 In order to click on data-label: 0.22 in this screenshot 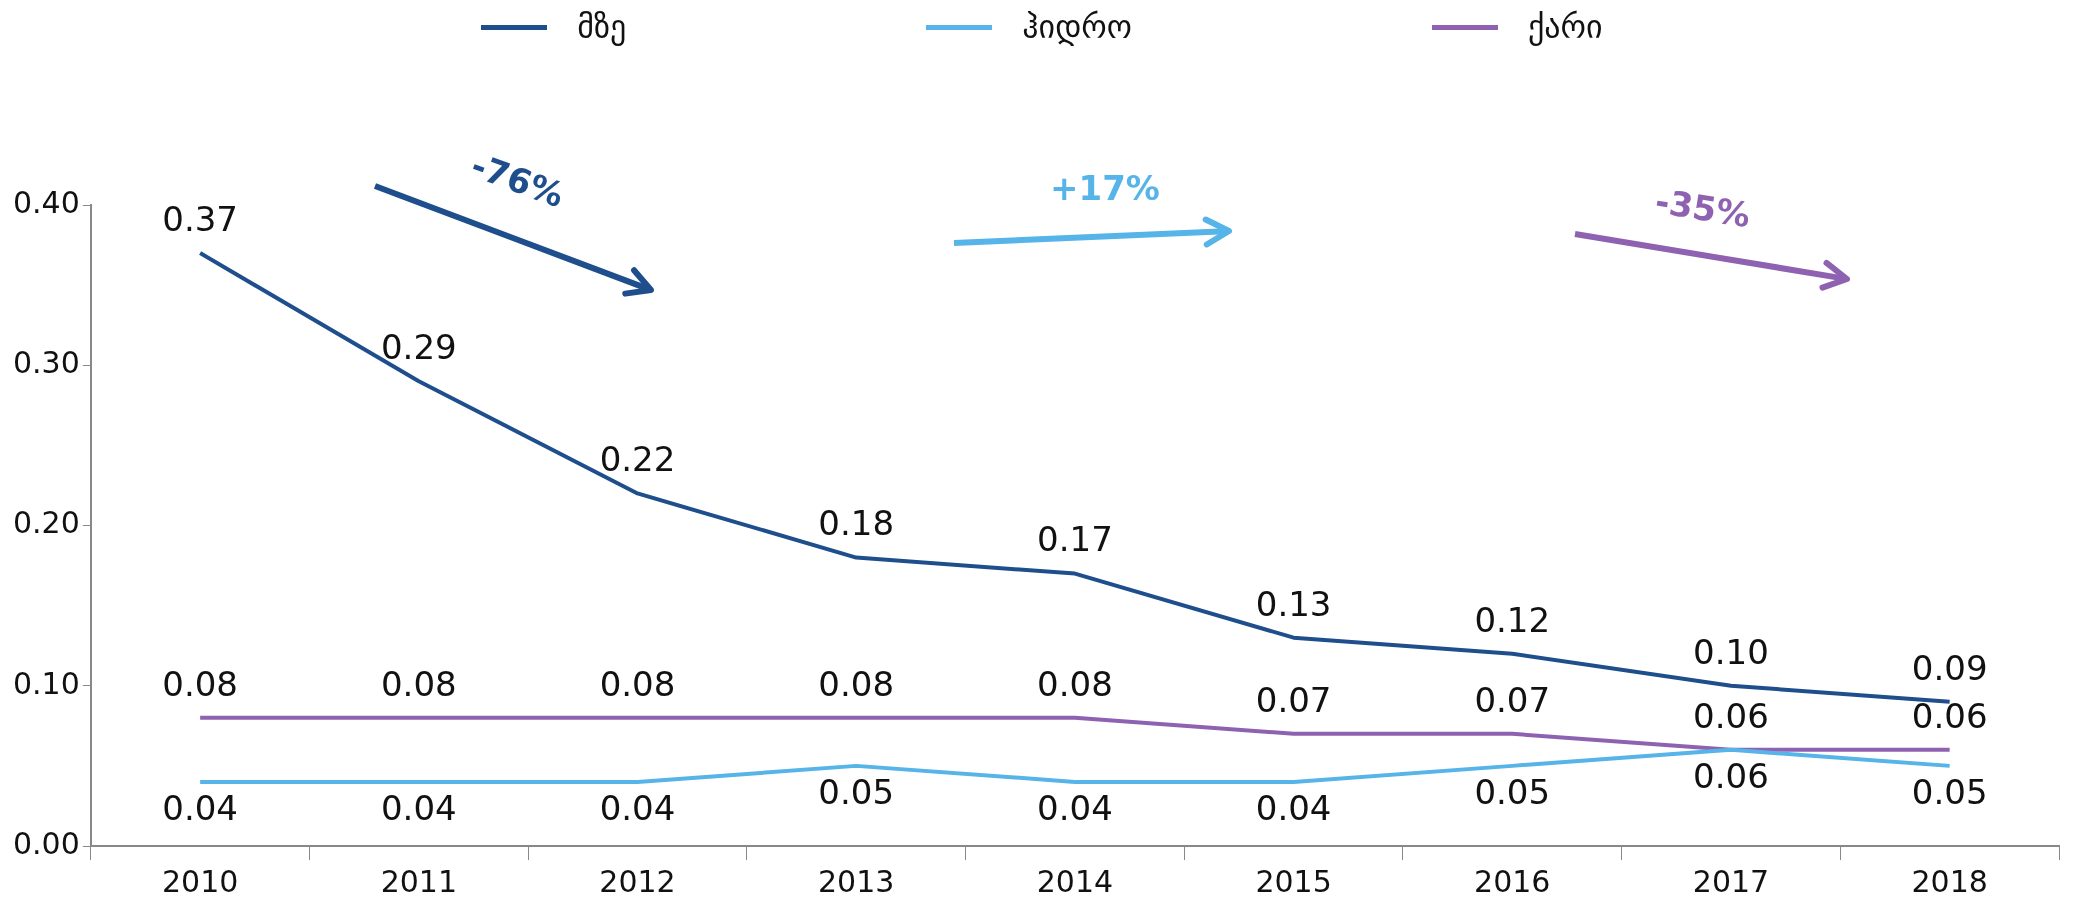, I will do `click(637, 459)`.